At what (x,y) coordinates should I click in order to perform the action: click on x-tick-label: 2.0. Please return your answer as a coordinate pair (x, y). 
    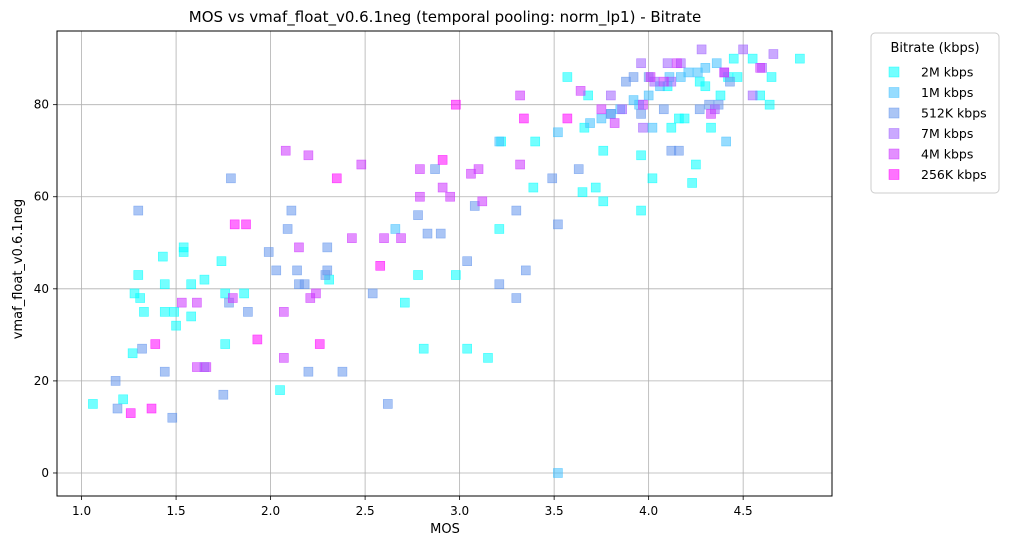
    Looking at the image, I should click on (270, 511).